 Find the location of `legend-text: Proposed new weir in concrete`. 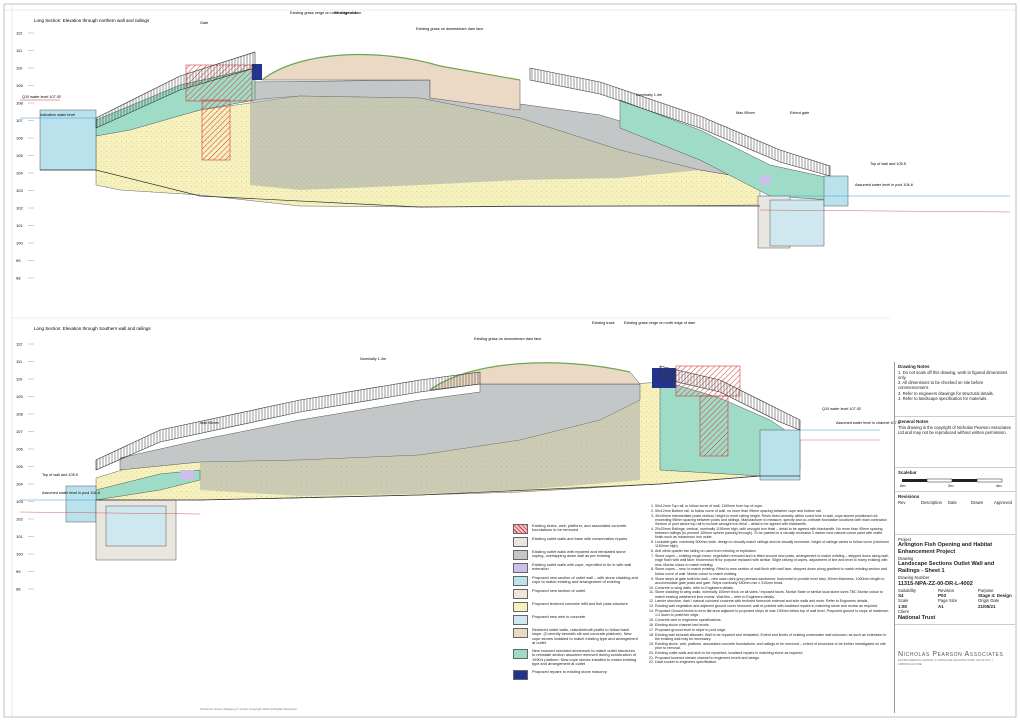

legend-text: Proposed new weir in concrete is located at coordinates (559, 616).